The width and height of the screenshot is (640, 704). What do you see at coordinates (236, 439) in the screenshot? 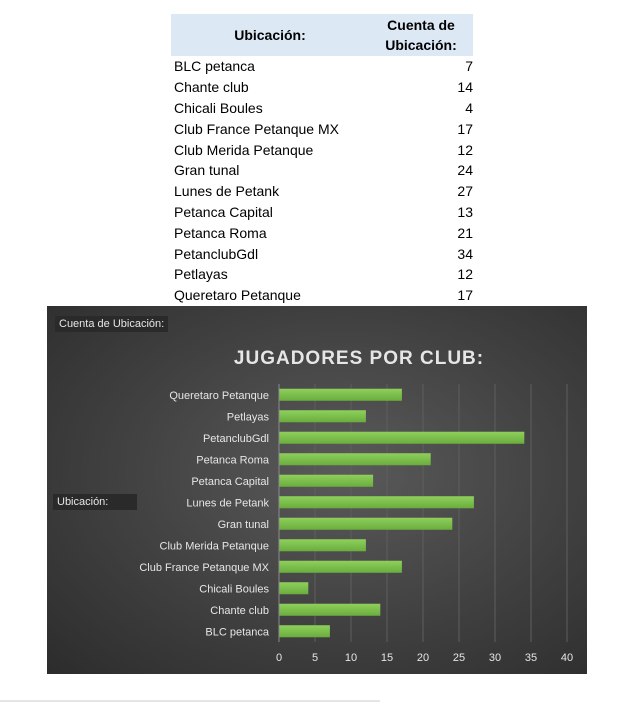
I see `category-label: PetanclubGdl` at bounding box center [236, 439].